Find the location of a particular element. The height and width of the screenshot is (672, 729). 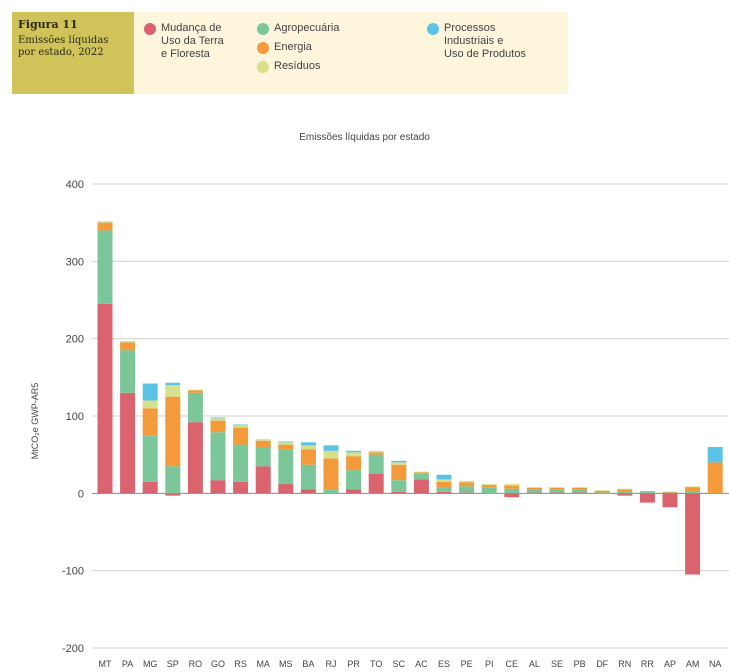

x-tick-label: RJ is located at coordinates (331, 664).